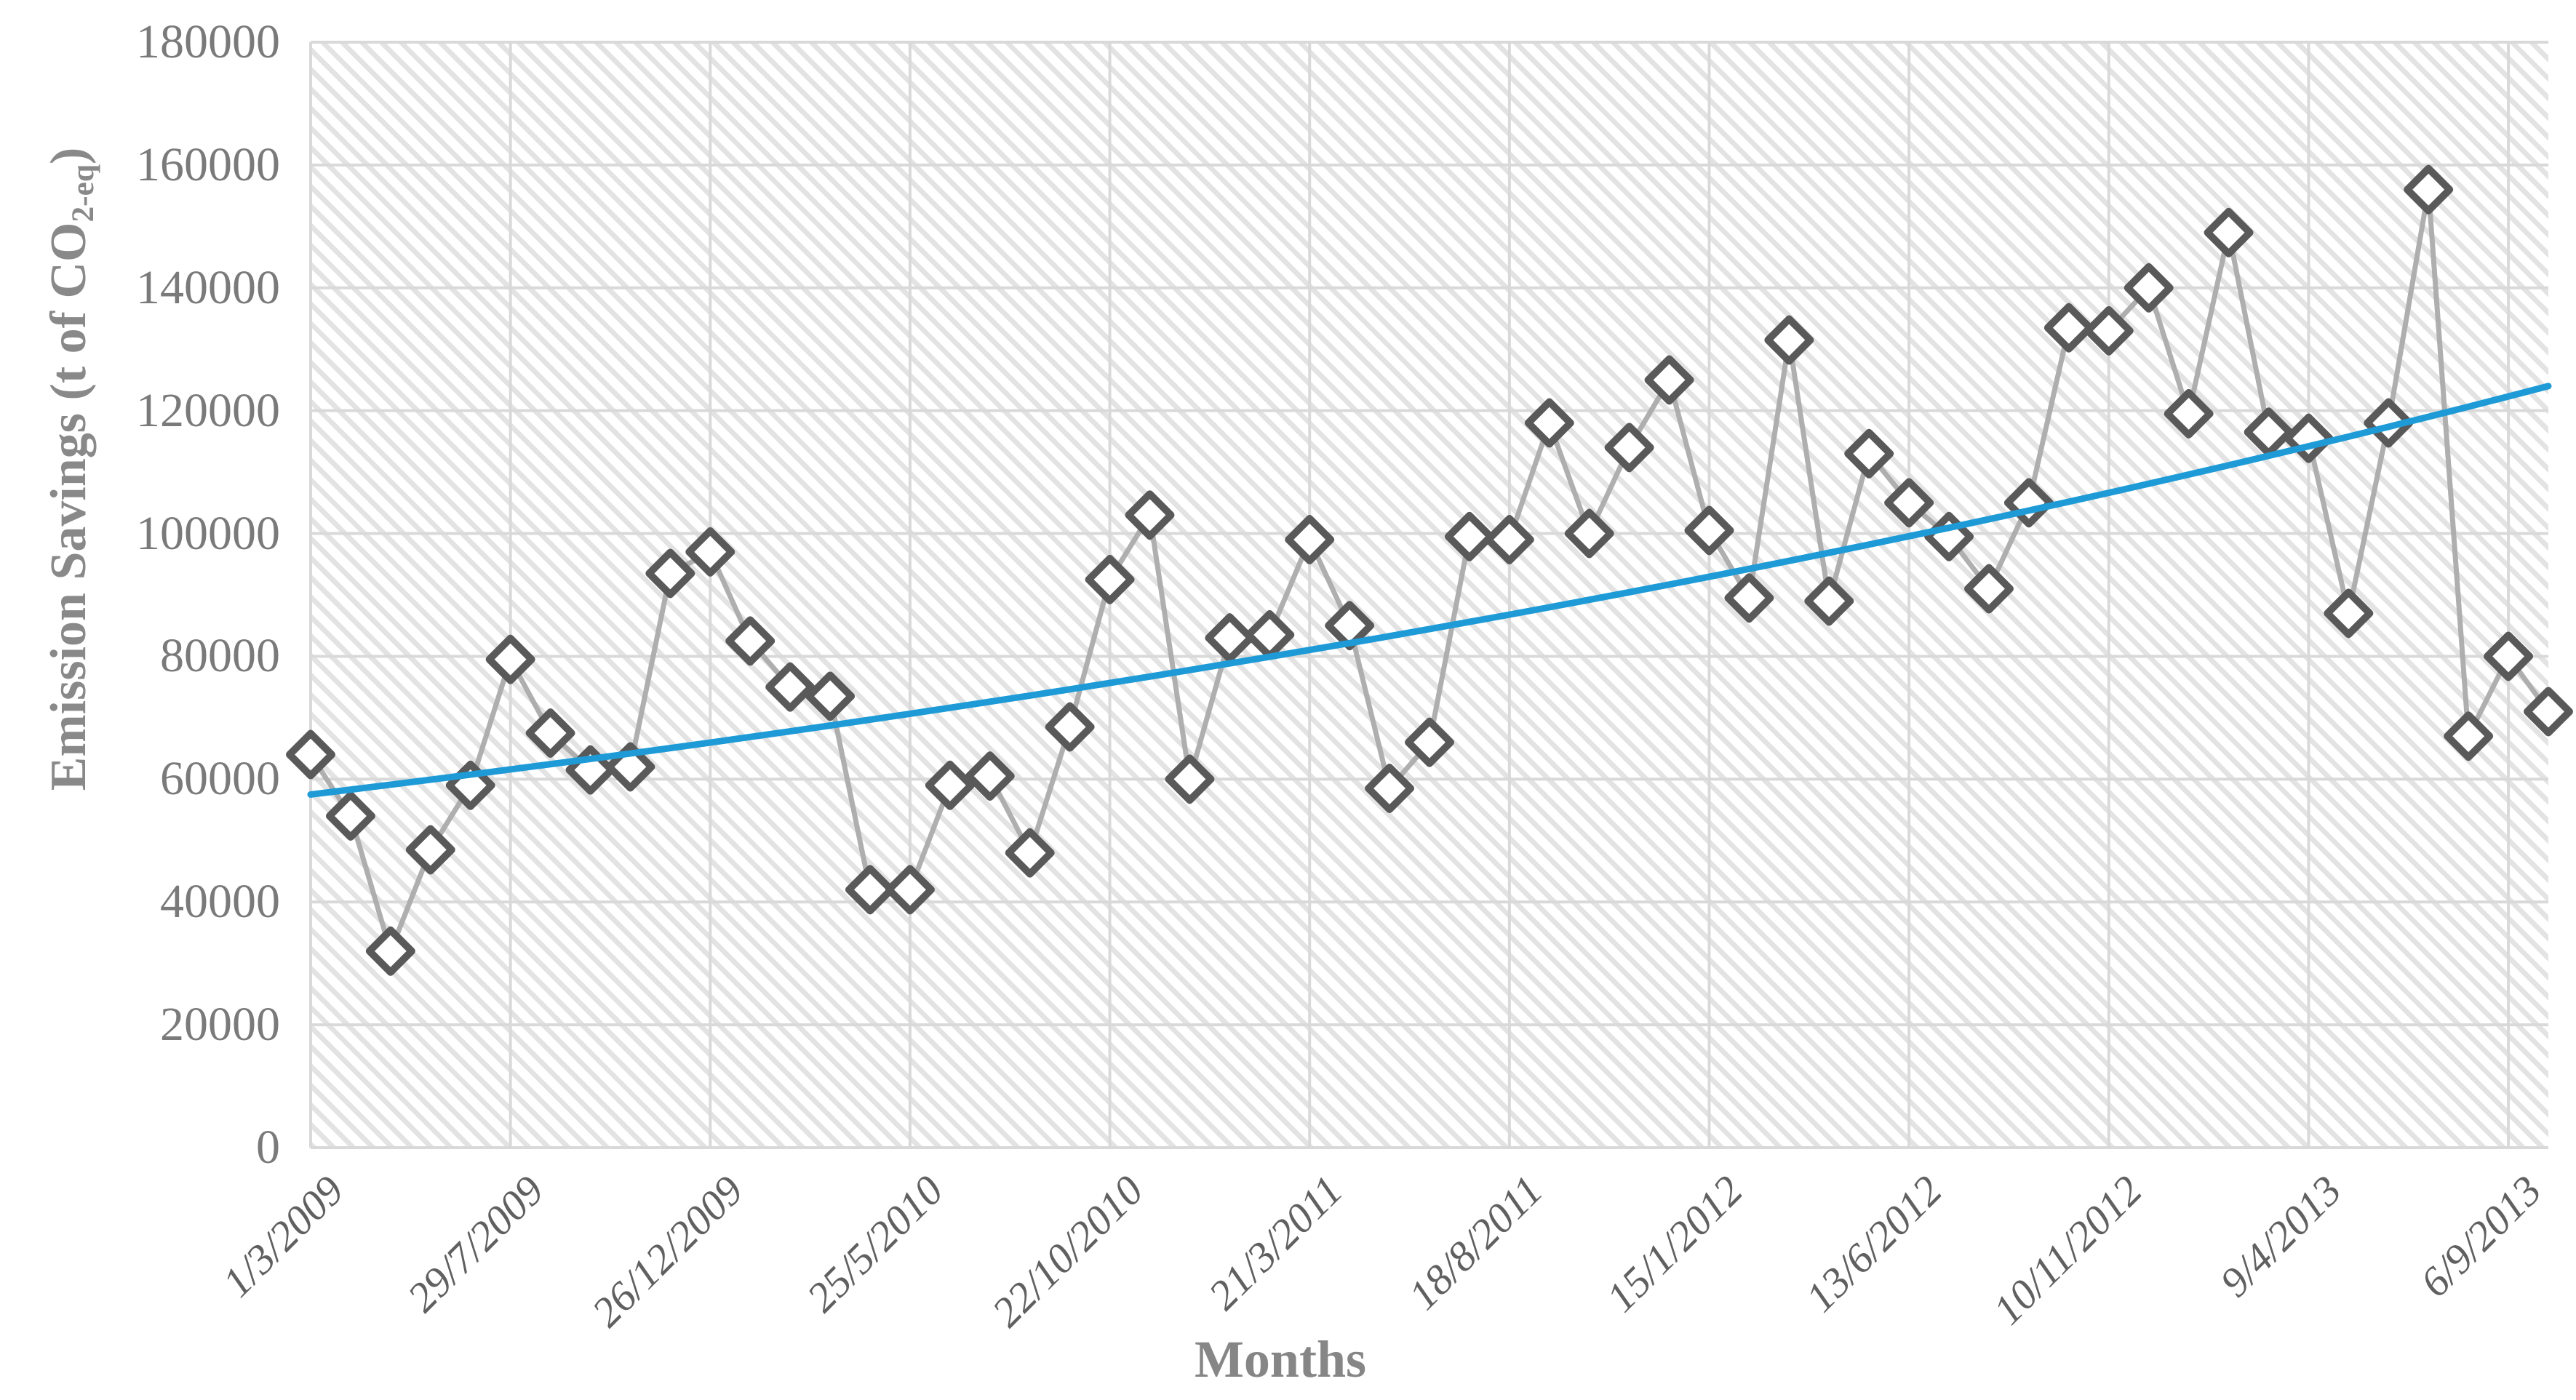  What do you see at coordinates (220, 779) in the screenshot?
I see `y-tick-label: 60000` at bounding box center [220, 779].